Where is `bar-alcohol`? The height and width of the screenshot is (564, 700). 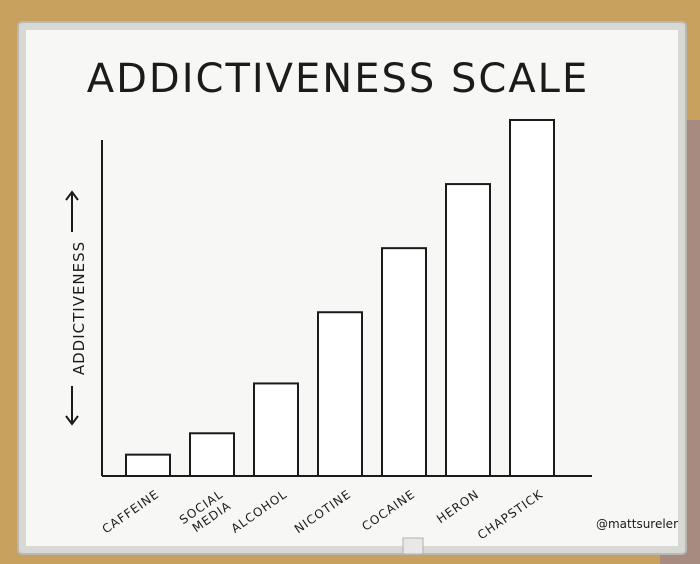 bar-alcohol is located at coordinates (276, 429).